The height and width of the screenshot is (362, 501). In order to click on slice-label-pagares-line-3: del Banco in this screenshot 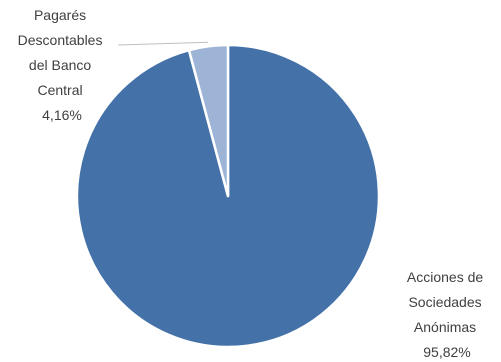, I will do `click(60, 65)`.